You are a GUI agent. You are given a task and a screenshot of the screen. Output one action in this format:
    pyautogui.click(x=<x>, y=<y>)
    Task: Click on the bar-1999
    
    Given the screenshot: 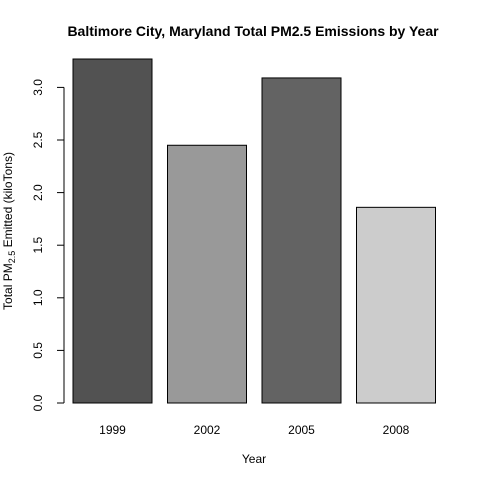 What is the action you would take?
    pyautogui.click(x=112, y=231)
    